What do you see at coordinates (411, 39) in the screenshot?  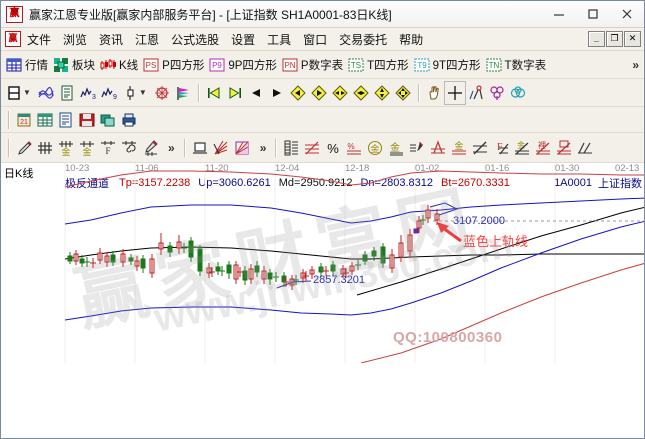 I see `menu-item-help: 帮助` at bounding box center [411, 39].